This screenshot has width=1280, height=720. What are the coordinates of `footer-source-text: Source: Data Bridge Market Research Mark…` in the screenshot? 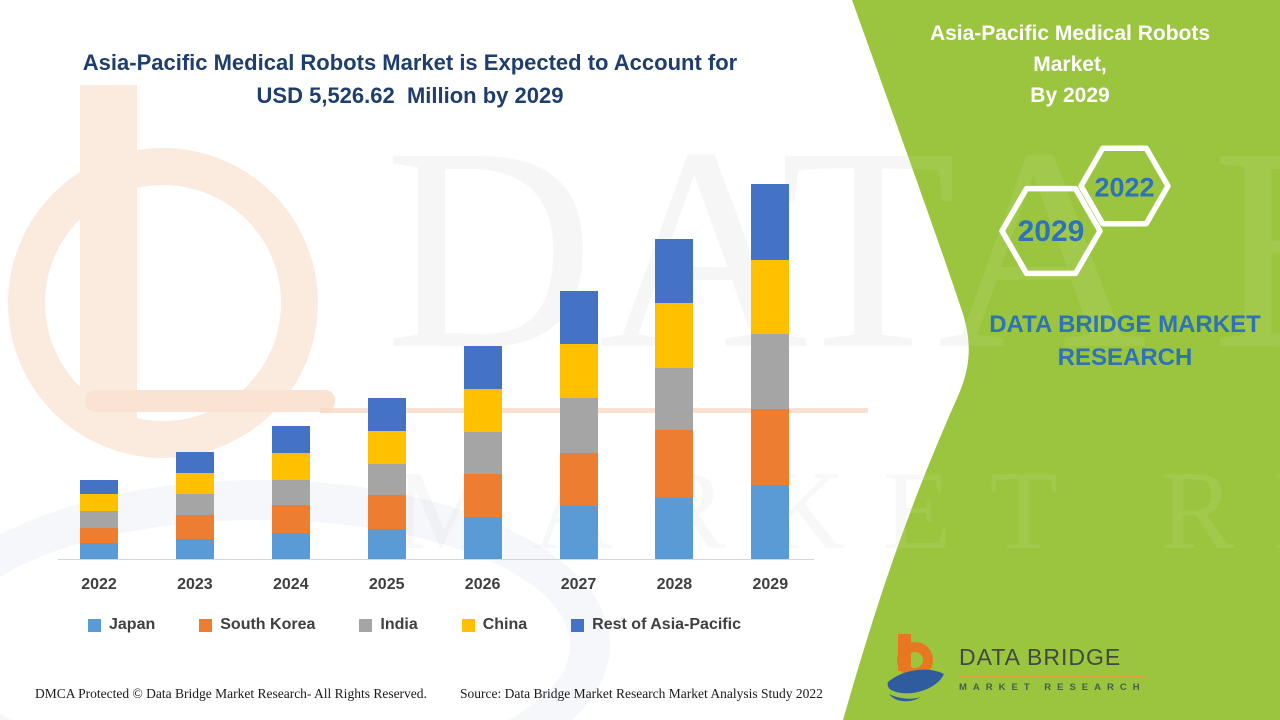 It's located at (641, 693).